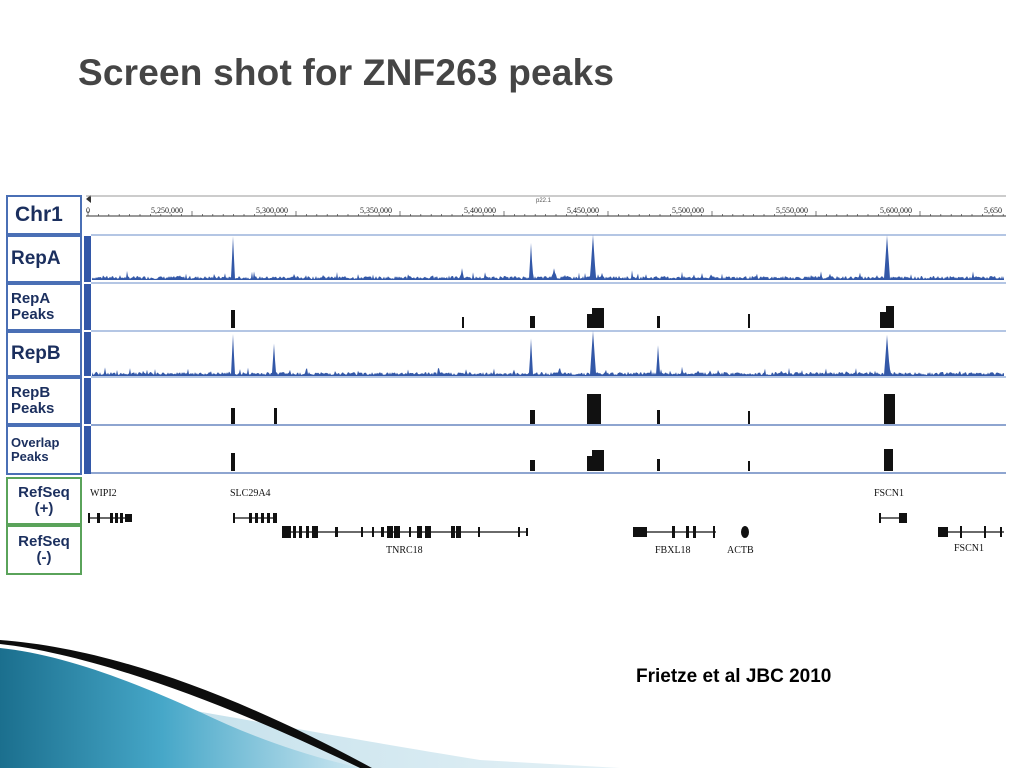 This screenshot has width=1024, height=768. Describe the element at coordinates (272, 210) in the screenshot. I see `ruler-tick-label: 5,300,000` at that location.